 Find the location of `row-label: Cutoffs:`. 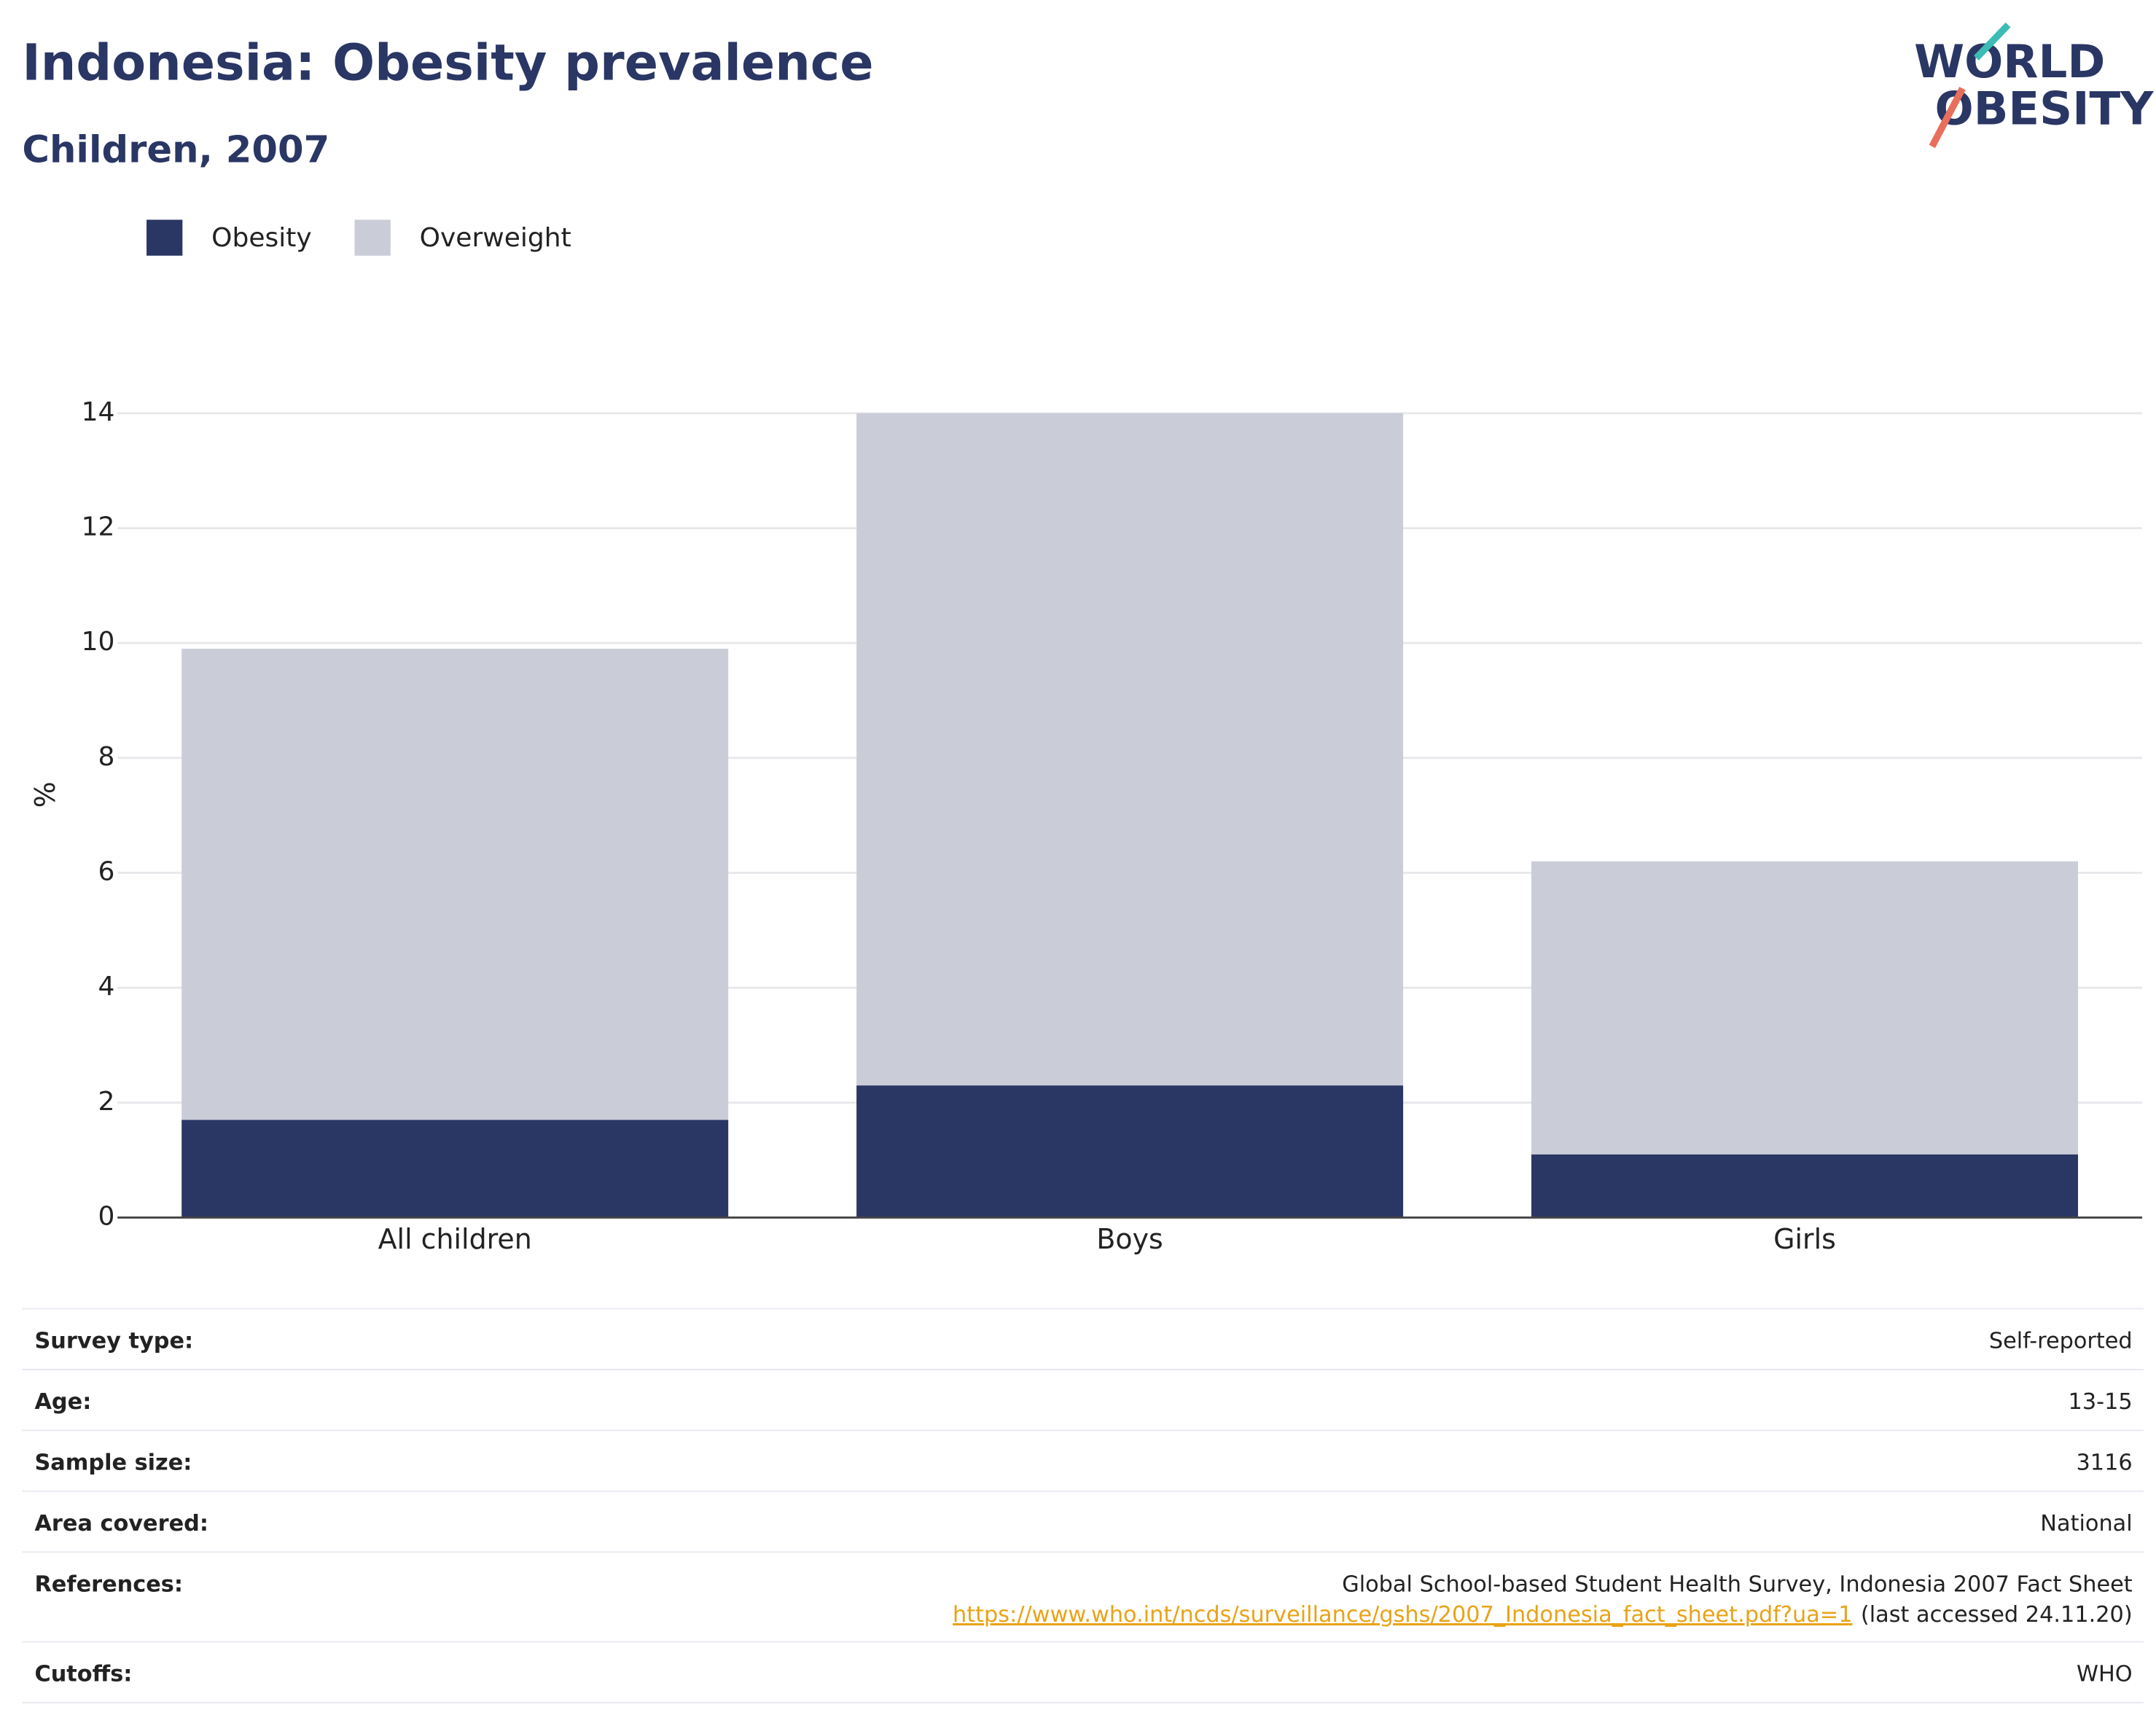

row-label: Cutoffs: is located at coordinates (83, 1674).